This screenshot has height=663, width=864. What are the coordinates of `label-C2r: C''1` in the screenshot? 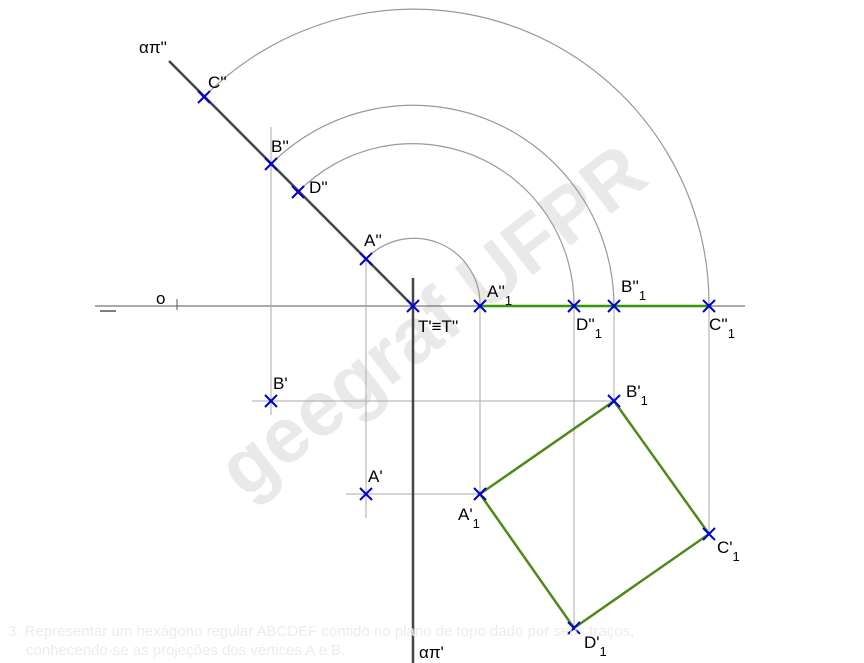 It's located at (722, 328).